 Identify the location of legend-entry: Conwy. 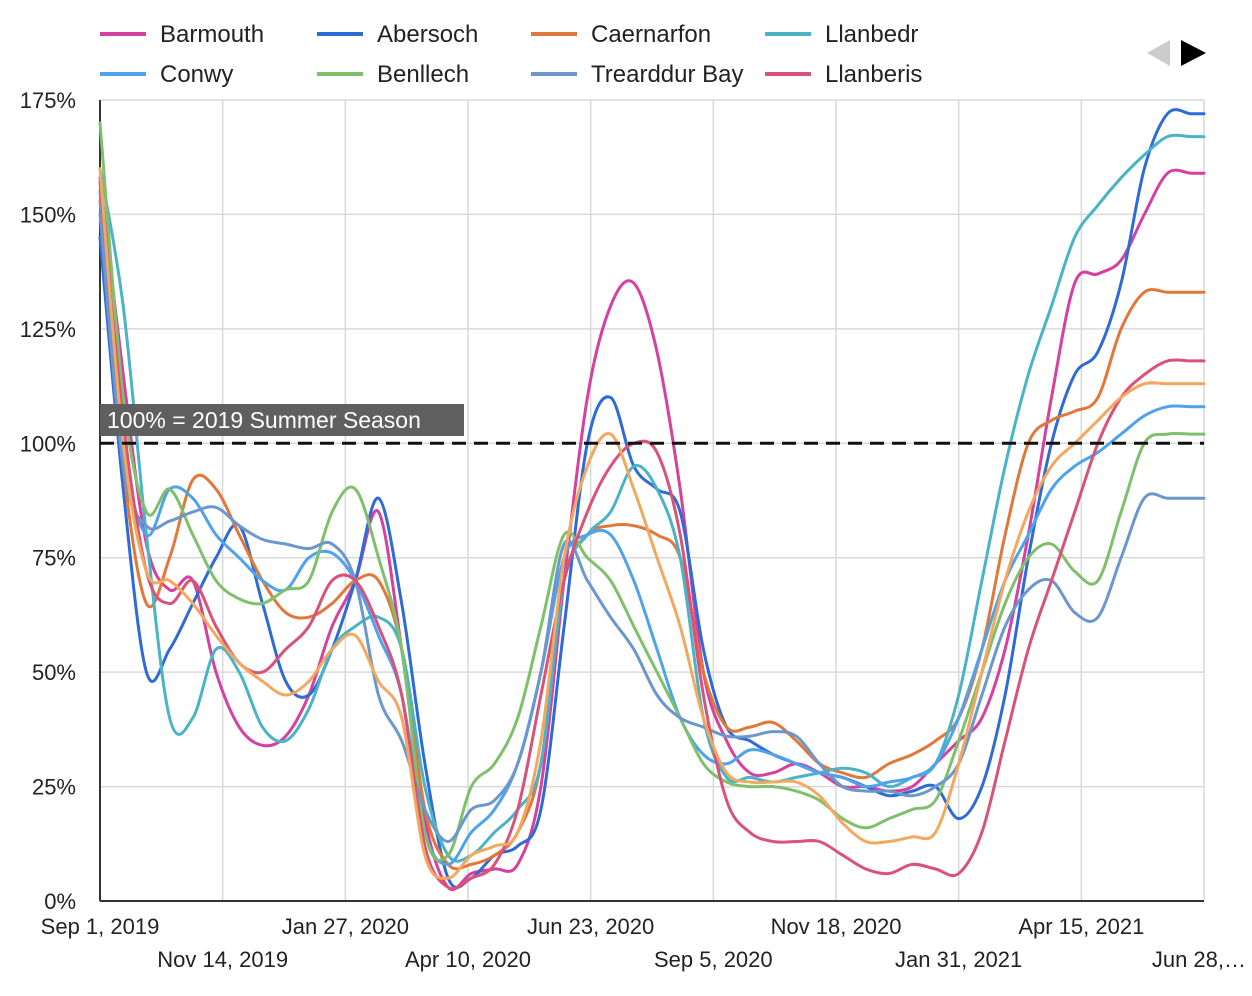
(196, 74).